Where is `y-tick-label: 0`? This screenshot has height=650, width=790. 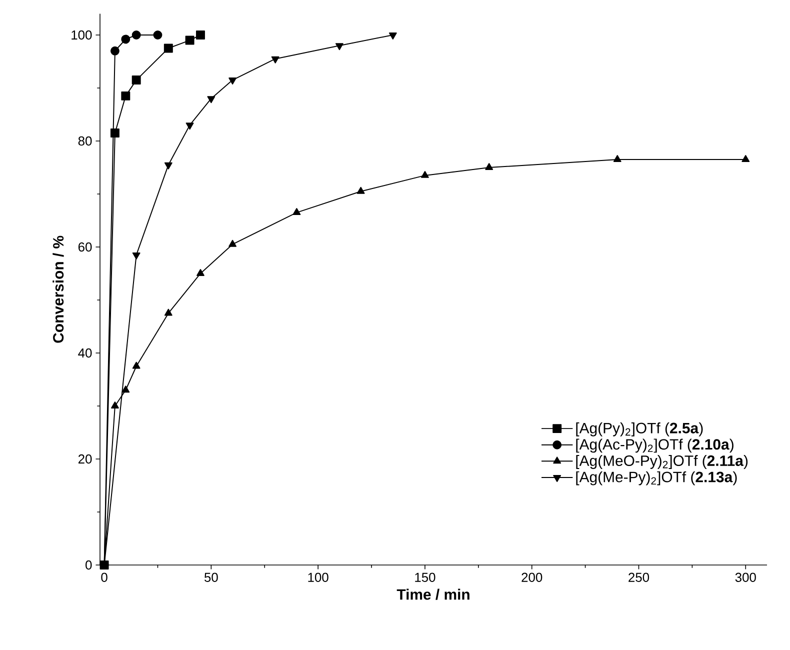
y-tick-label: 0 is located at coordinates (89, 565).